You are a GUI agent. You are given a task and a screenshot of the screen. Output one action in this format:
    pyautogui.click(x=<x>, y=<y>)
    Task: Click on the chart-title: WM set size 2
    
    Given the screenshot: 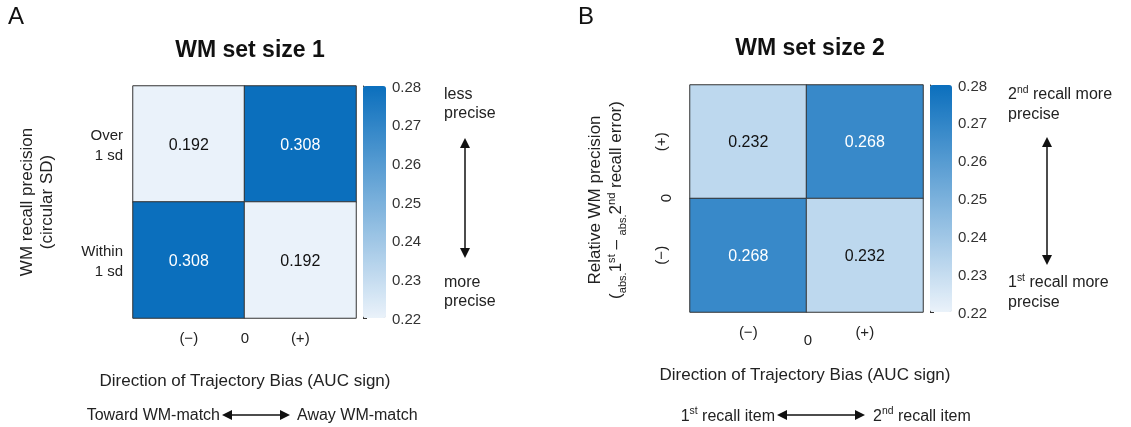 What is the action you would take?
    pyautogui.click(x=810, y=46)
    